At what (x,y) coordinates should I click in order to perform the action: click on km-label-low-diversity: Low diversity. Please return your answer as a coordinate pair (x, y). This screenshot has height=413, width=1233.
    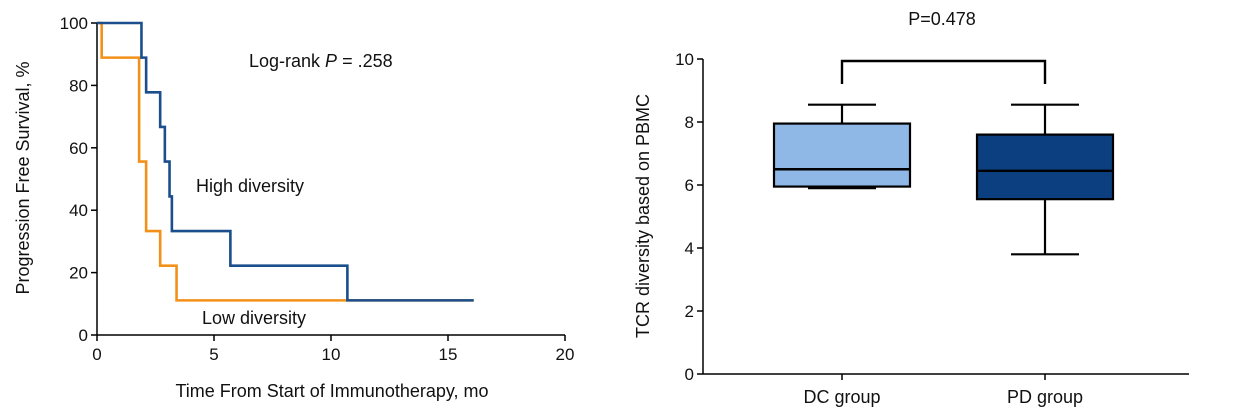
    Looking at the image, I should click on (254, 318).